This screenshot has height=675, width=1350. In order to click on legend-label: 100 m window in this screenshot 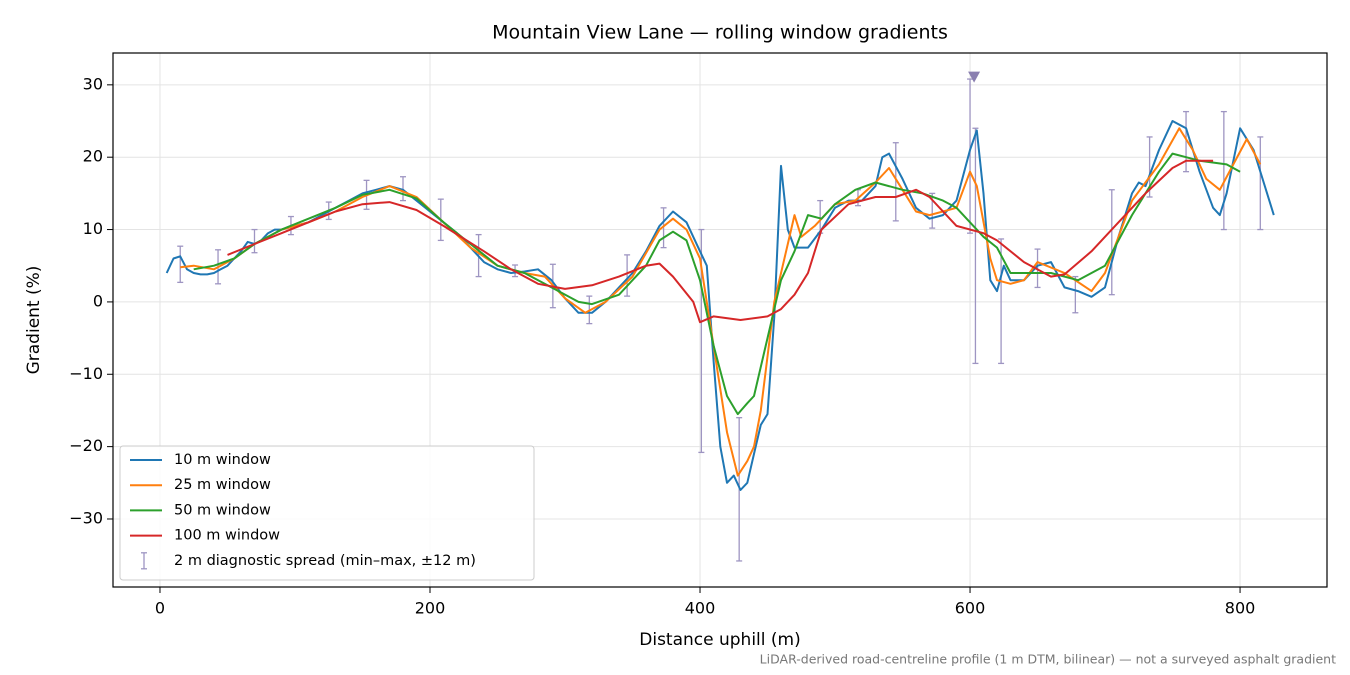, I will do `click(227, 536)`.